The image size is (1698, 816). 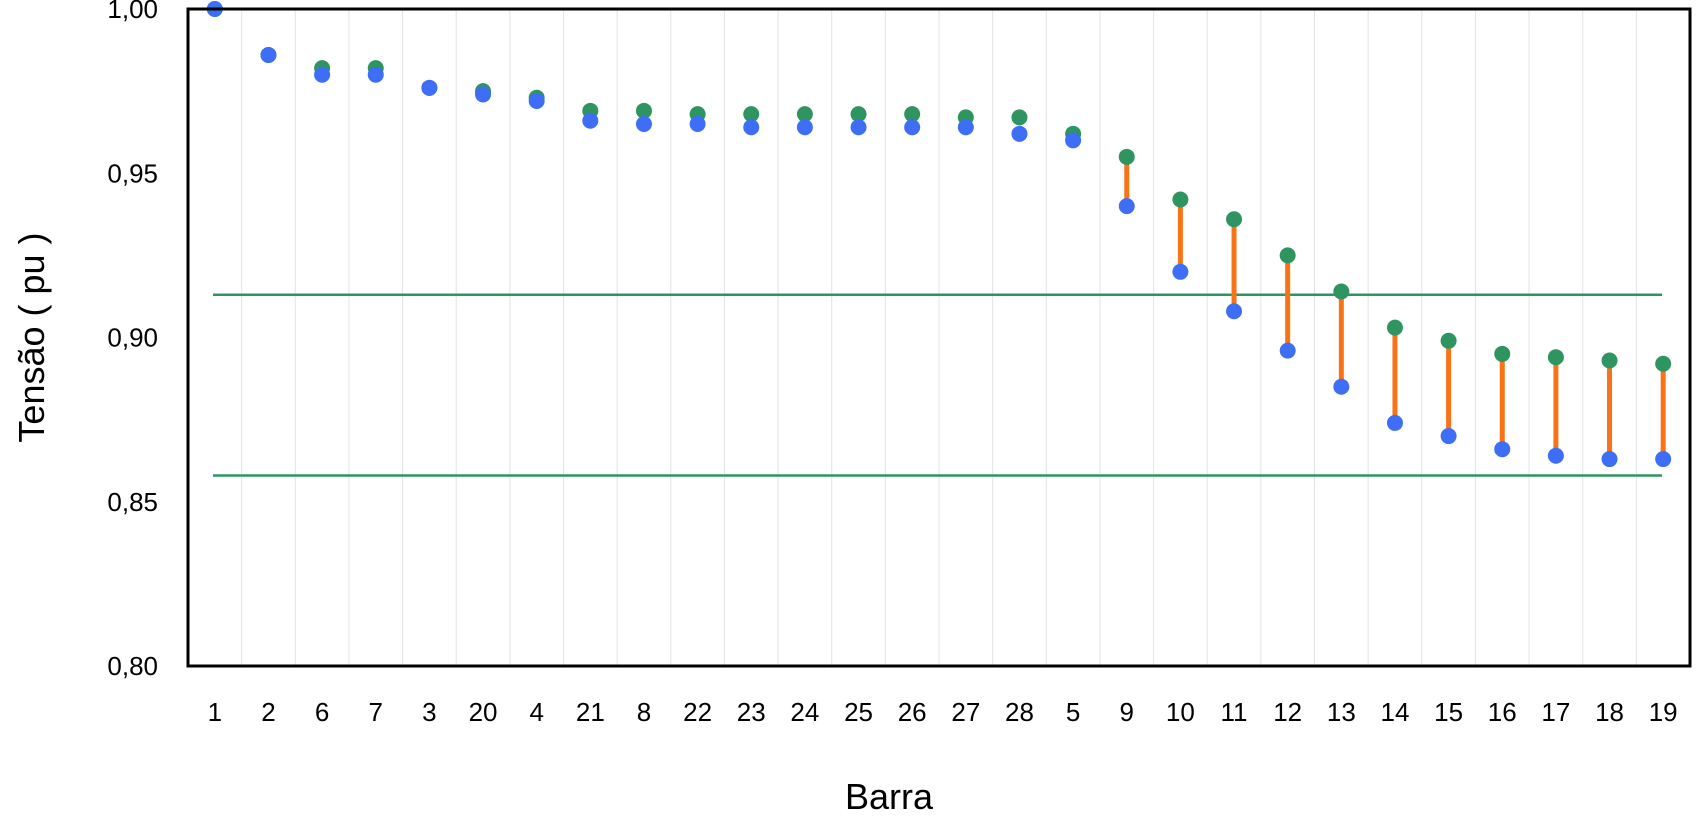 What do you see at coordinates (804, 712) in the screenshot?
I see `x-tick-label: 24` at bounding box center [804, 712].